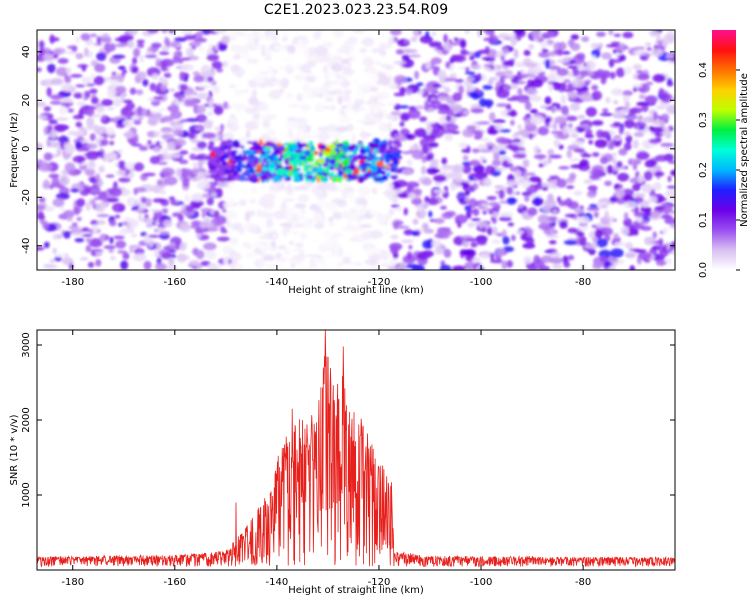  I want to click on snr-y-tick-label: 2000, so click(26, 419).